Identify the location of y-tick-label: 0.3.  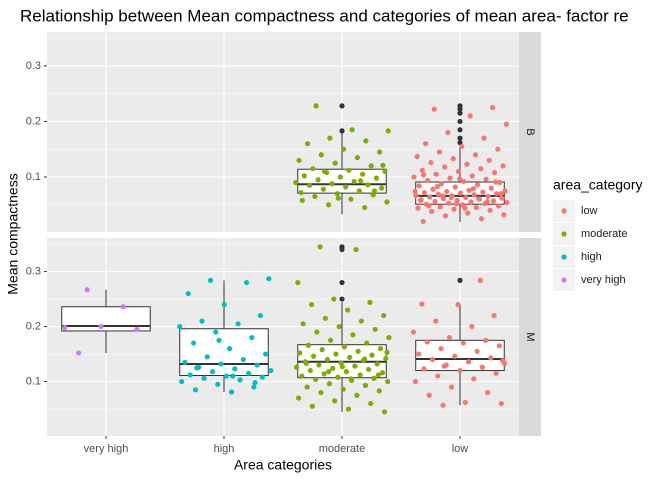
(33, 66).